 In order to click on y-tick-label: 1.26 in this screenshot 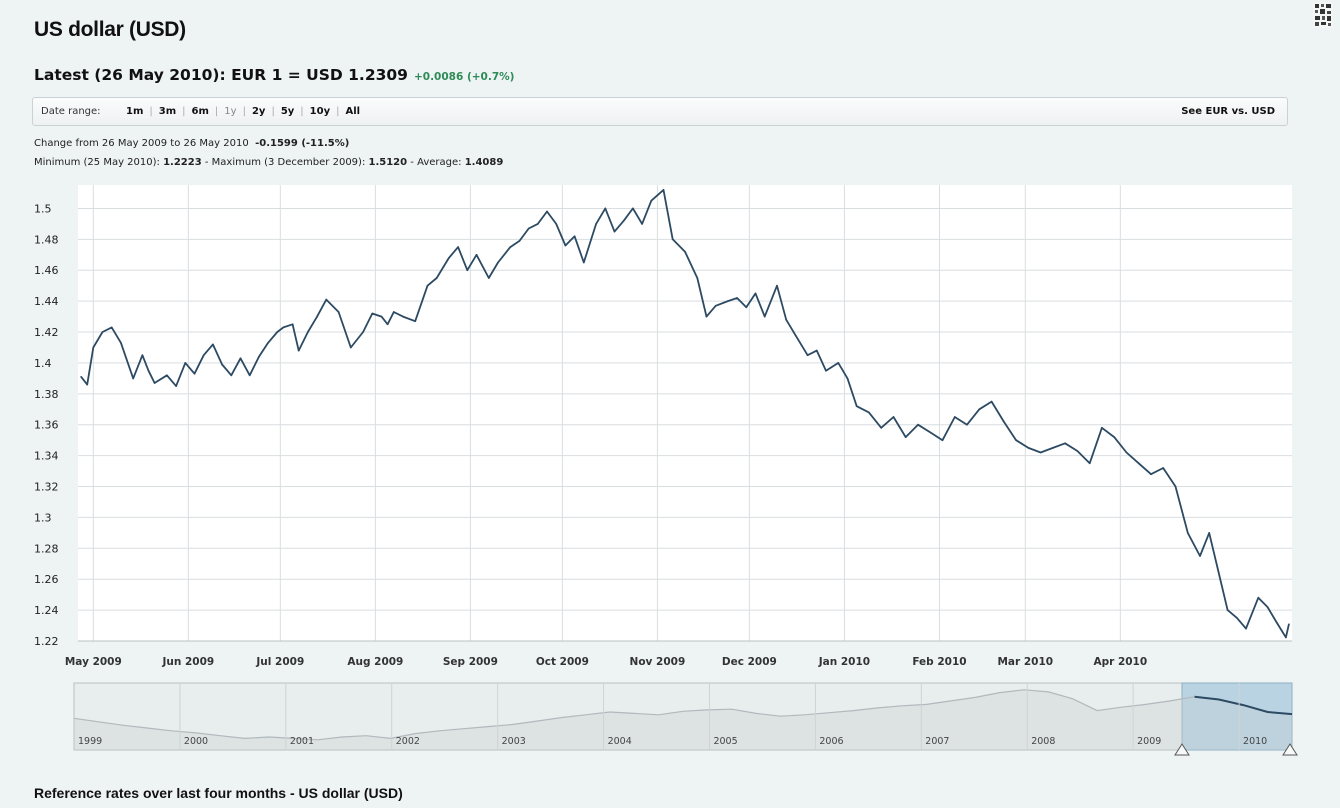, I will do `click(46, 579)`.